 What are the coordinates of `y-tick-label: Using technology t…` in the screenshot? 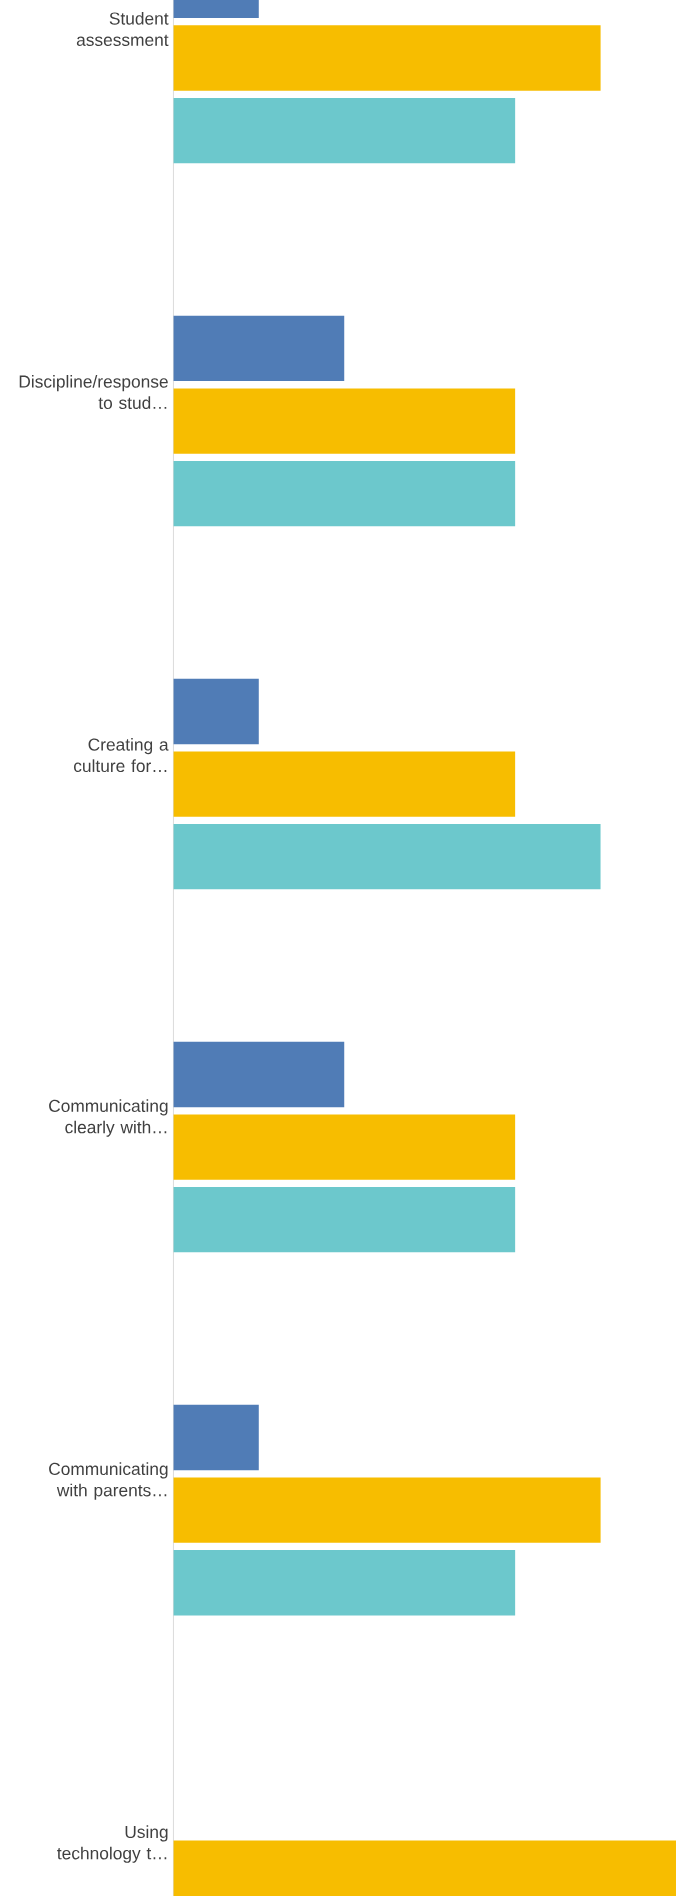 It's located at (112, 1844).